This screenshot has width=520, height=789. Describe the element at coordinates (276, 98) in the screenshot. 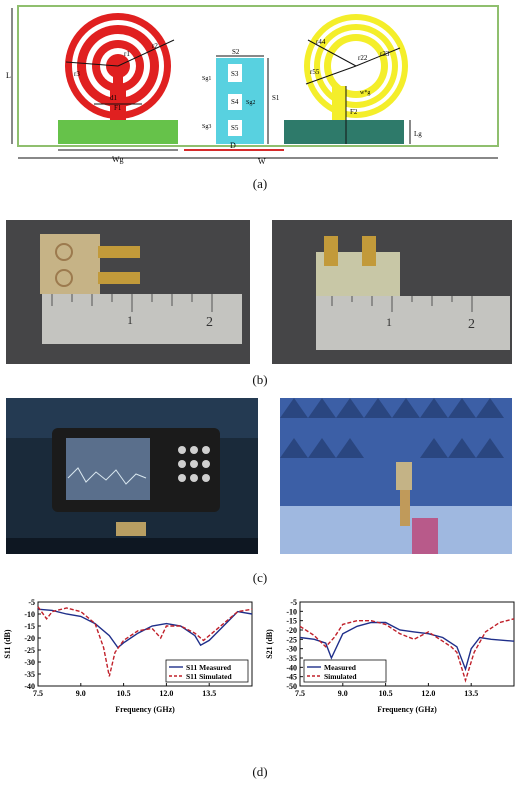

I see `label-S1: S1` at that location.